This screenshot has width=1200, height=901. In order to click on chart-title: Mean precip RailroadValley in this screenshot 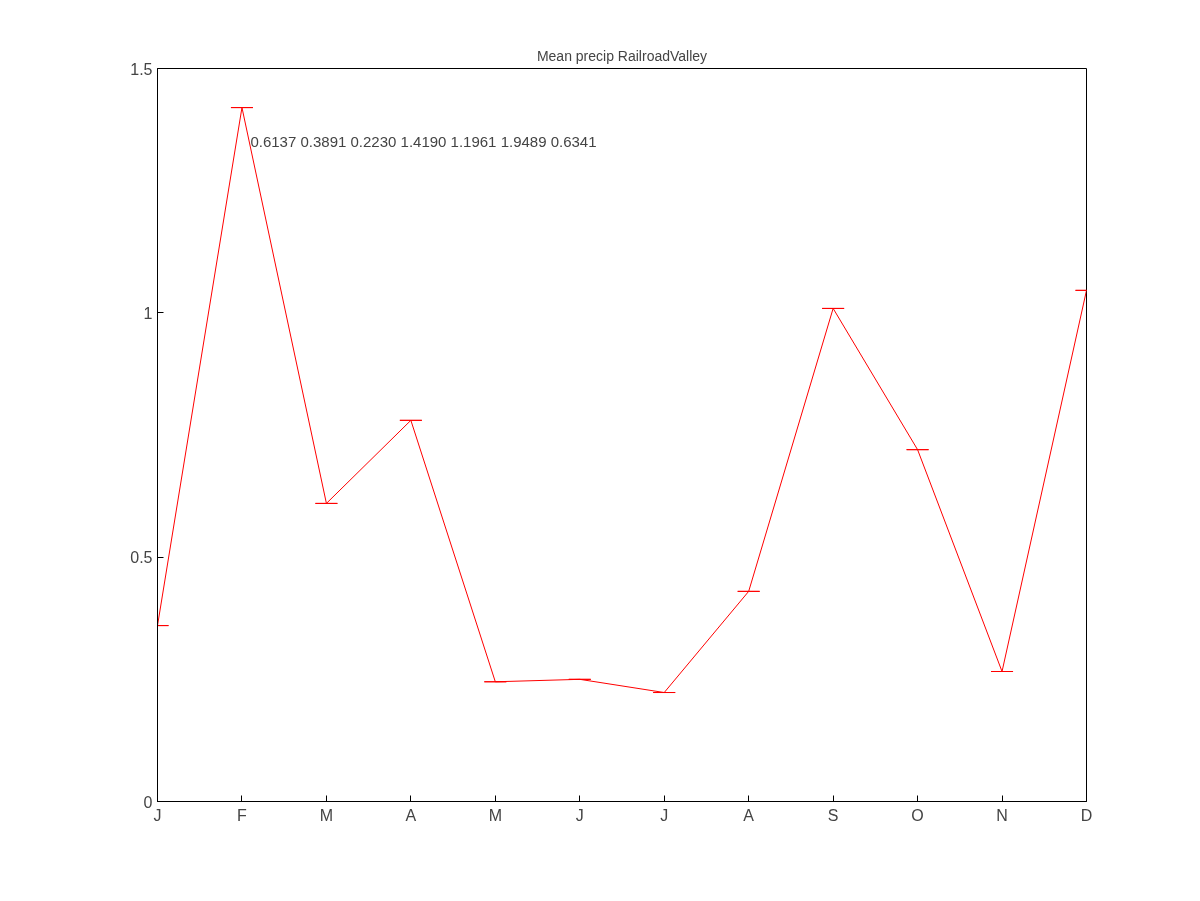, I will do `click(622, 55)`.